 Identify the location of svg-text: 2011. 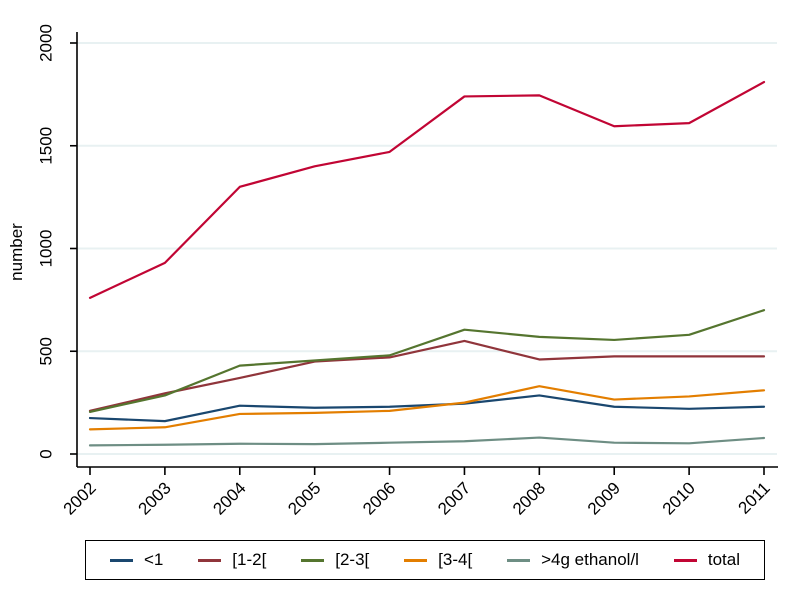
(754, 497).